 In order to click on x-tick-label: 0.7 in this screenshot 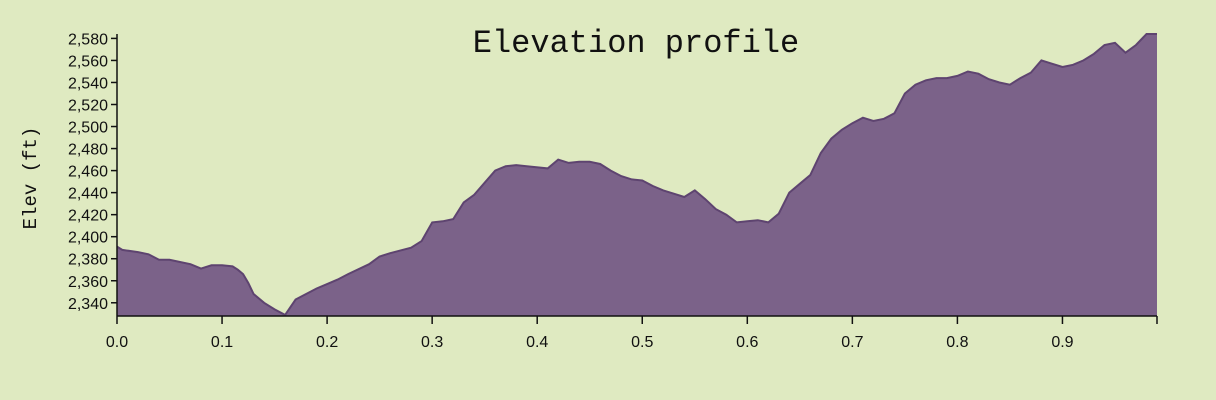, I will do `click(852, 342)`.